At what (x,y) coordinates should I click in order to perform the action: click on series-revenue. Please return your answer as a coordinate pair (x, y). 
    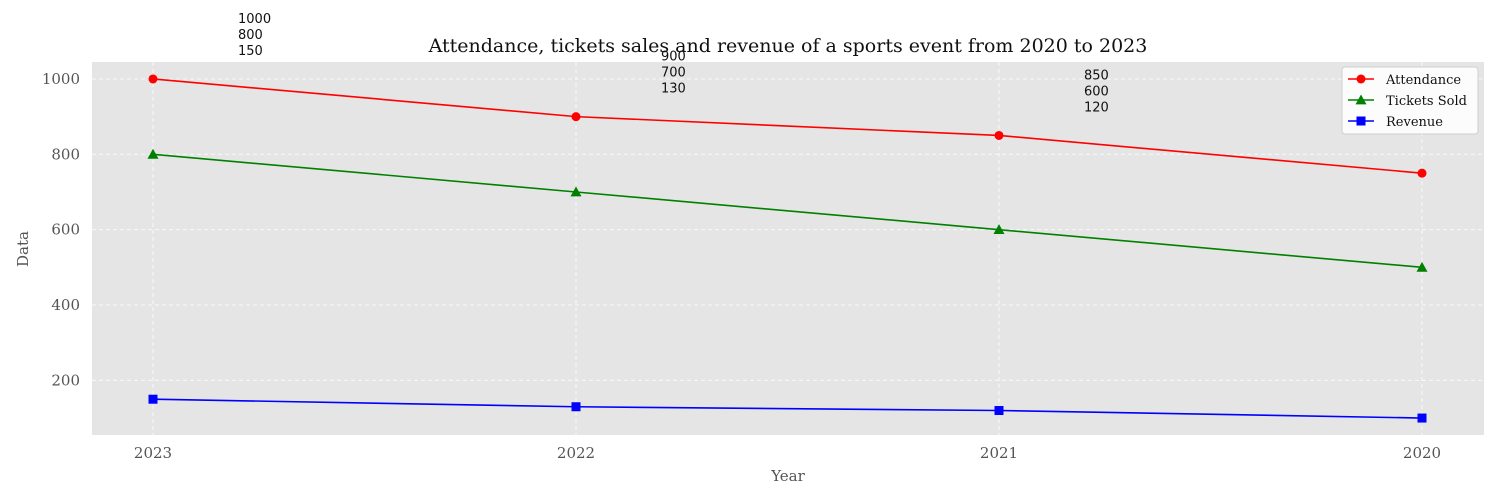
    Looking at the image, I should click on (787, 408).